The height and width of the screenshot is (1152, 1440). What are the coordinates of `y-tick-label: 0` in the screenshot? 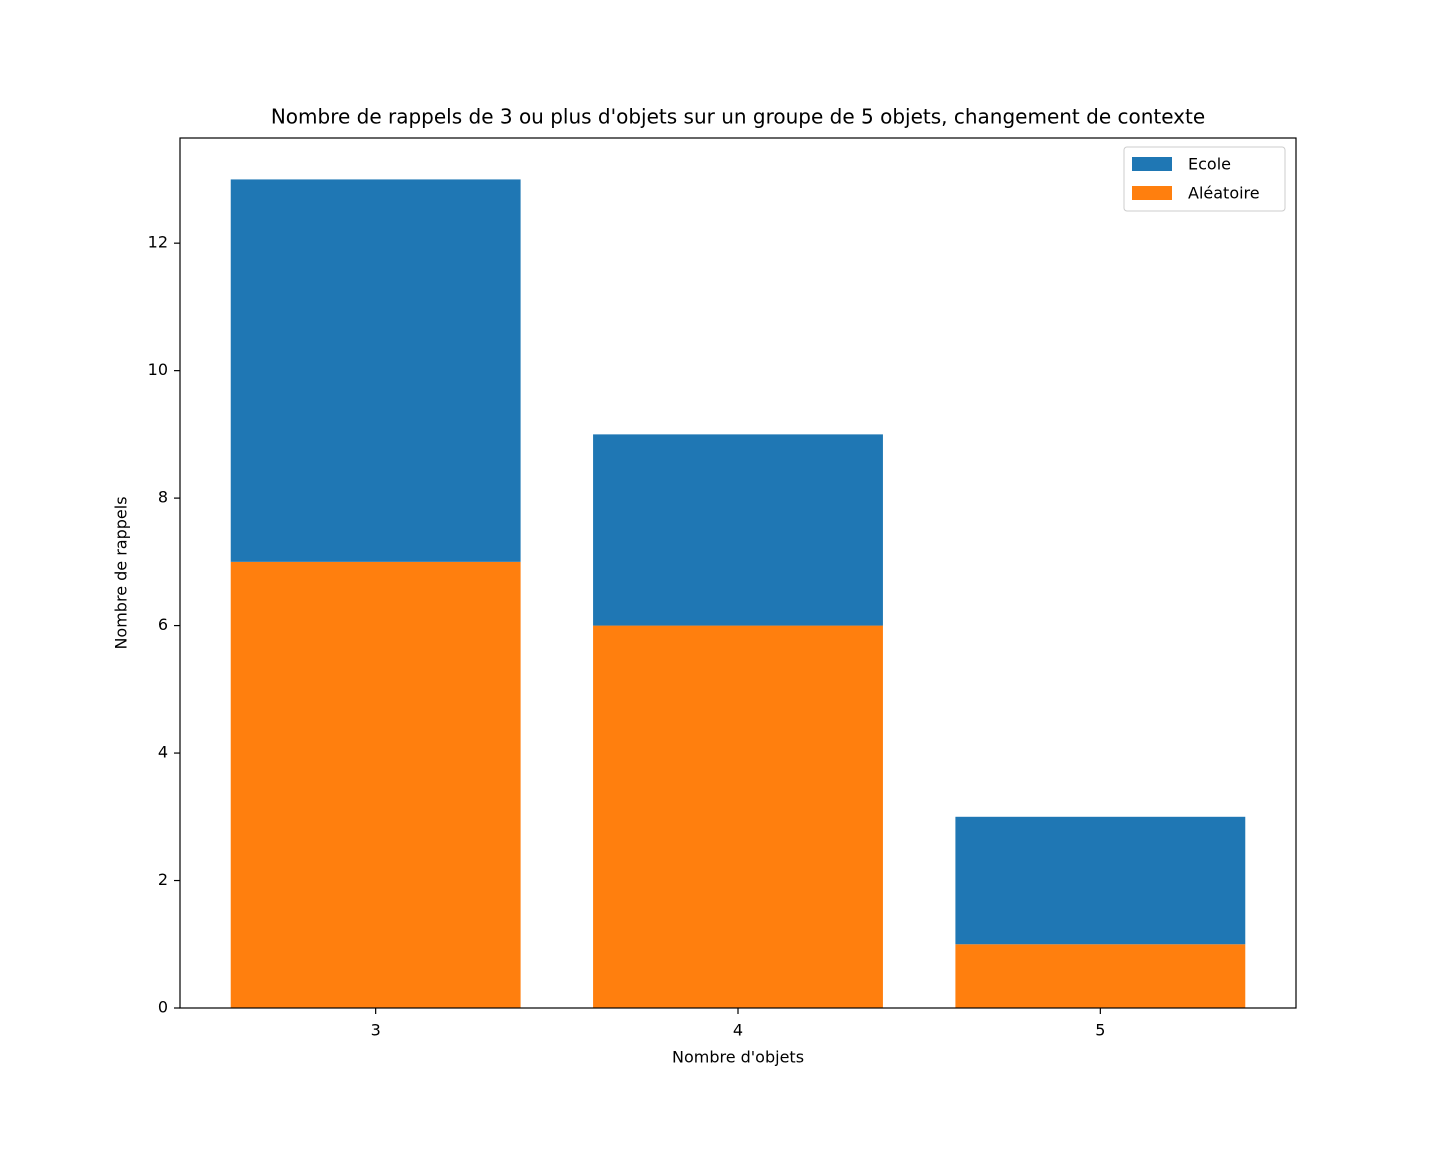 It's located at (163, 1007).